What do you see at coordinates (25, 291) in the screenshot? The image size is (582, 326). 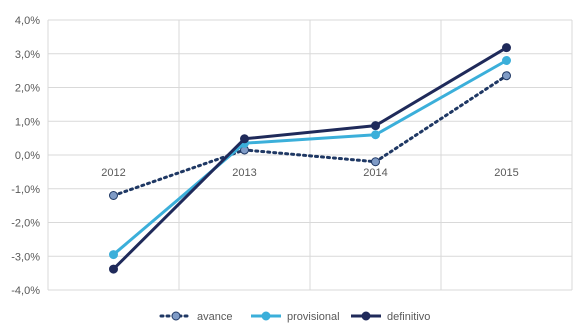 I see `y-tick-label: -4,0%` at bounding box center [25, 291].